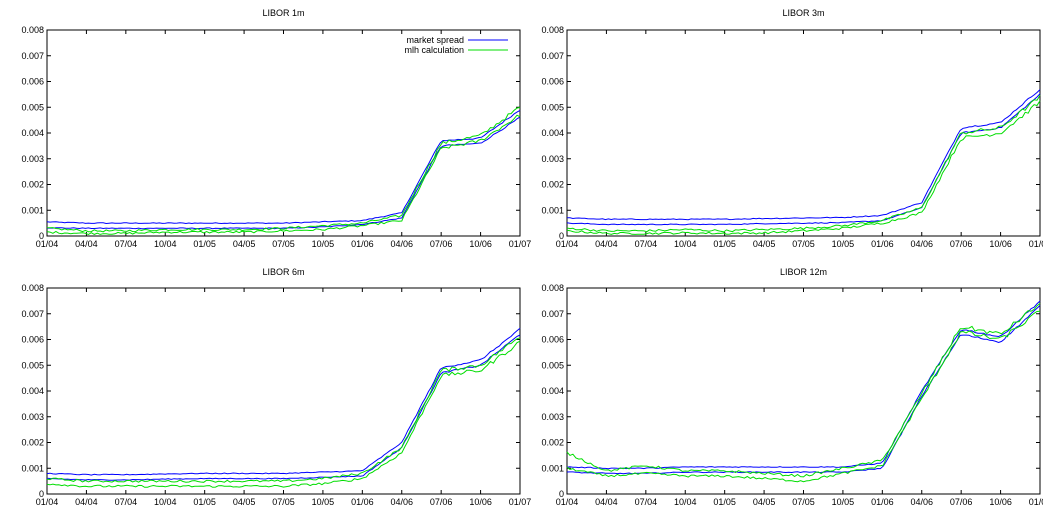  Describe the element at coordinates (283, 272) in the screenshot. I see `chart-title: LIBOR 6m` at that location.